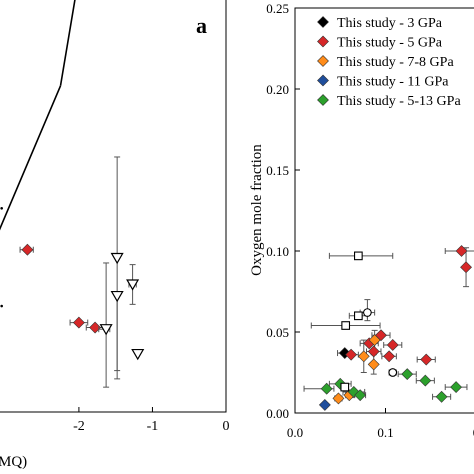 Image resolution: width=474 pixels, height=474 pixels. Describe the element at coordinates (153, 426) in the screenshot. I see `x-tick-label: -1` at that location.